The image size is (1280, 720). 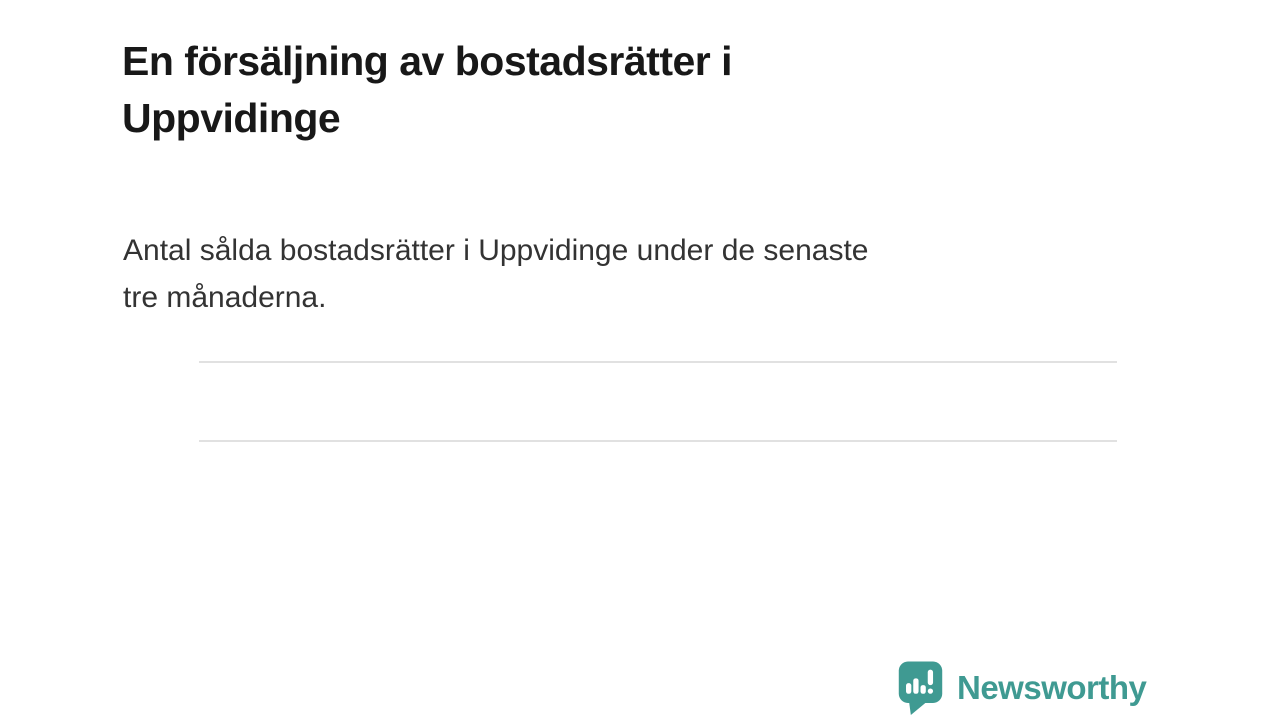 I want to click on newsworthy-logo-icon, so click(x=920, y=688).